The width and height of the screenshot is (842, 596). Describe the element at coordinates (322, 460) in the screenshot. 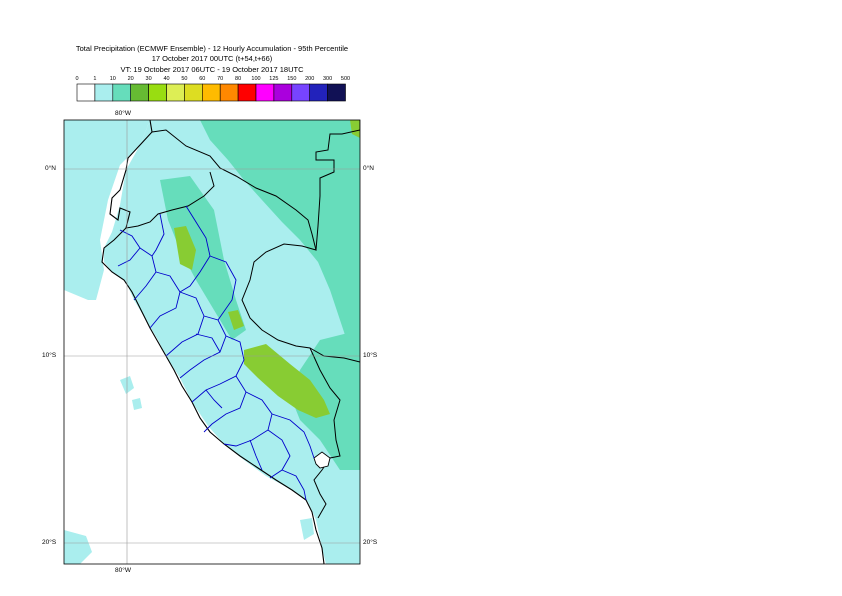

I see `lake-titicaca` at that location.